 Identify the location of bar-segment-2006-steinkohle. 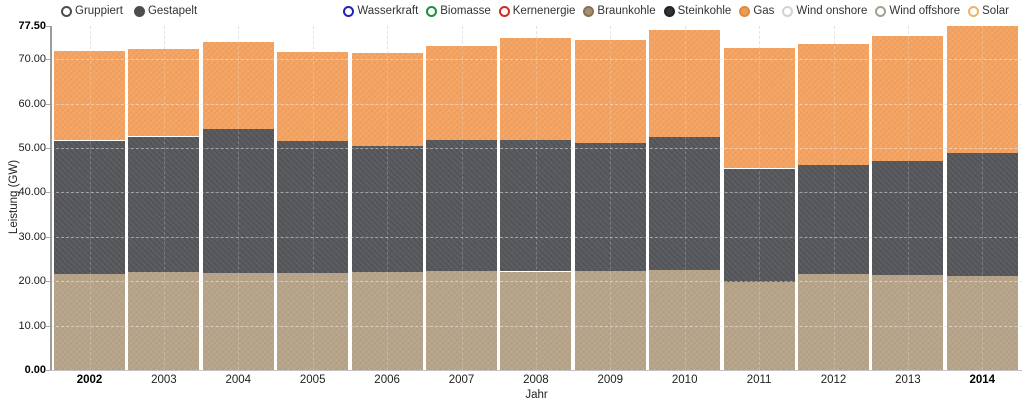
(387, 209).